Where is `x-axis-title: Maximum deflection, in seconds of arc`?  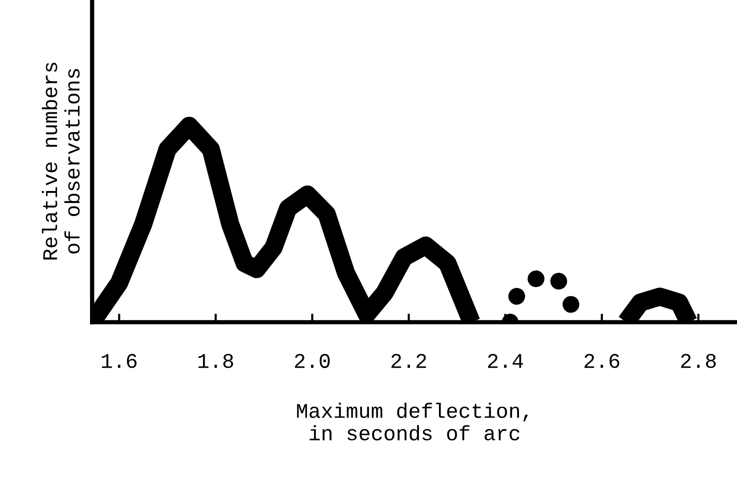 x-axis-title: Maximum deflection, in seconds of arc is located at coordinates (412, 421).